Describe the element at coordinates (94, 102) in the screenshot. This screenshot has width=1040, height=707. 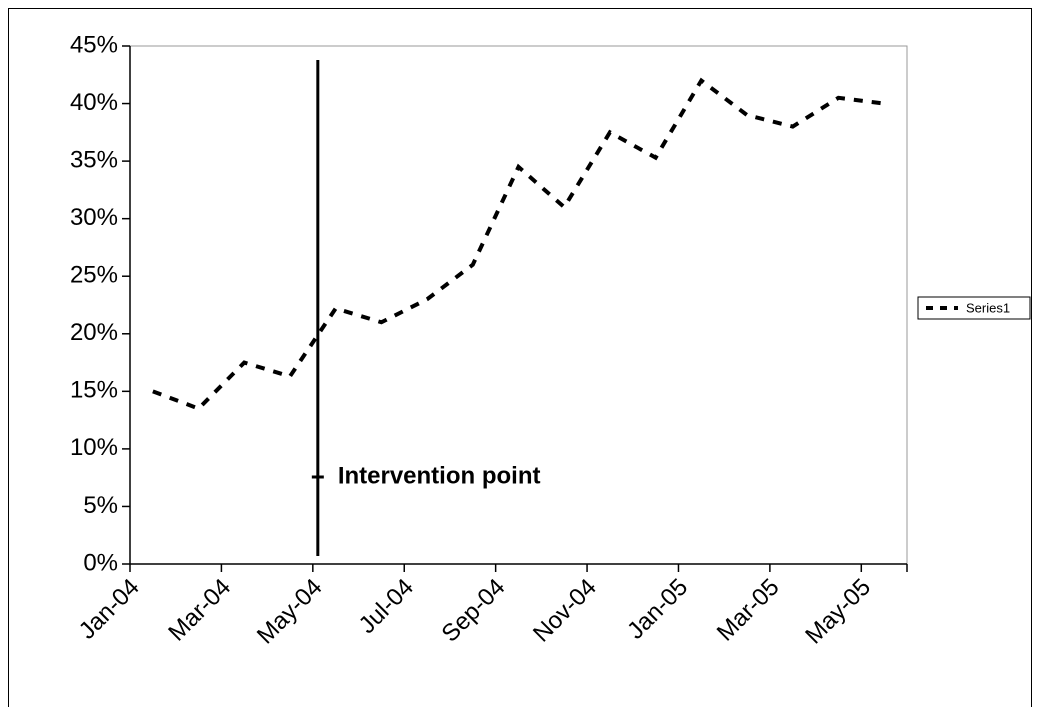
I see `y-tick-label: 40%` at that location.